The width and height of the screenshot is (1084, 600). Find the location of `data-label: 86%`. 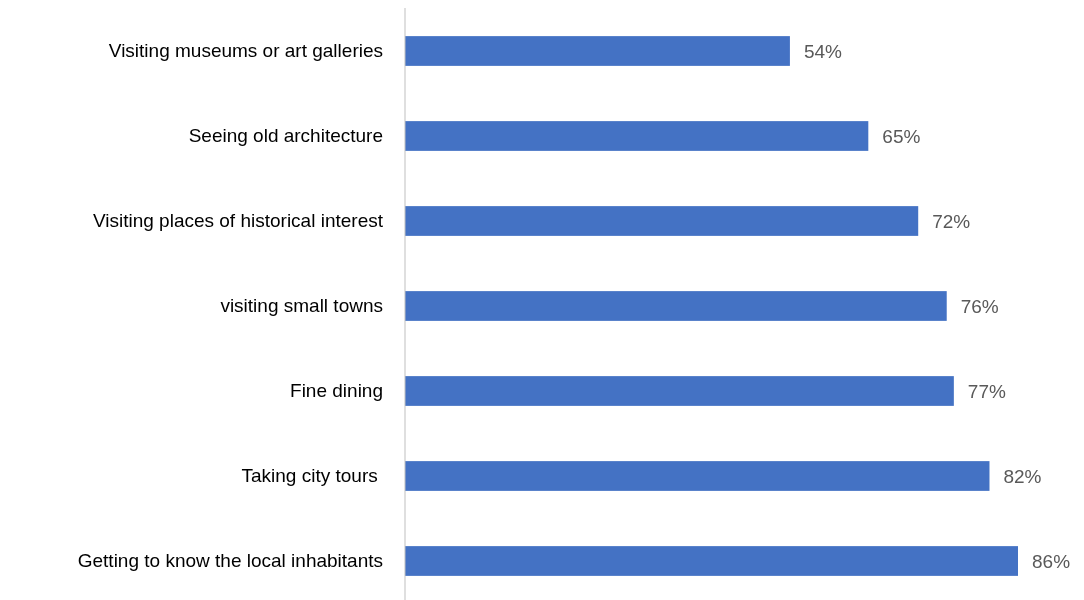

data-label: 86% is located at coordinates (1051, 561).